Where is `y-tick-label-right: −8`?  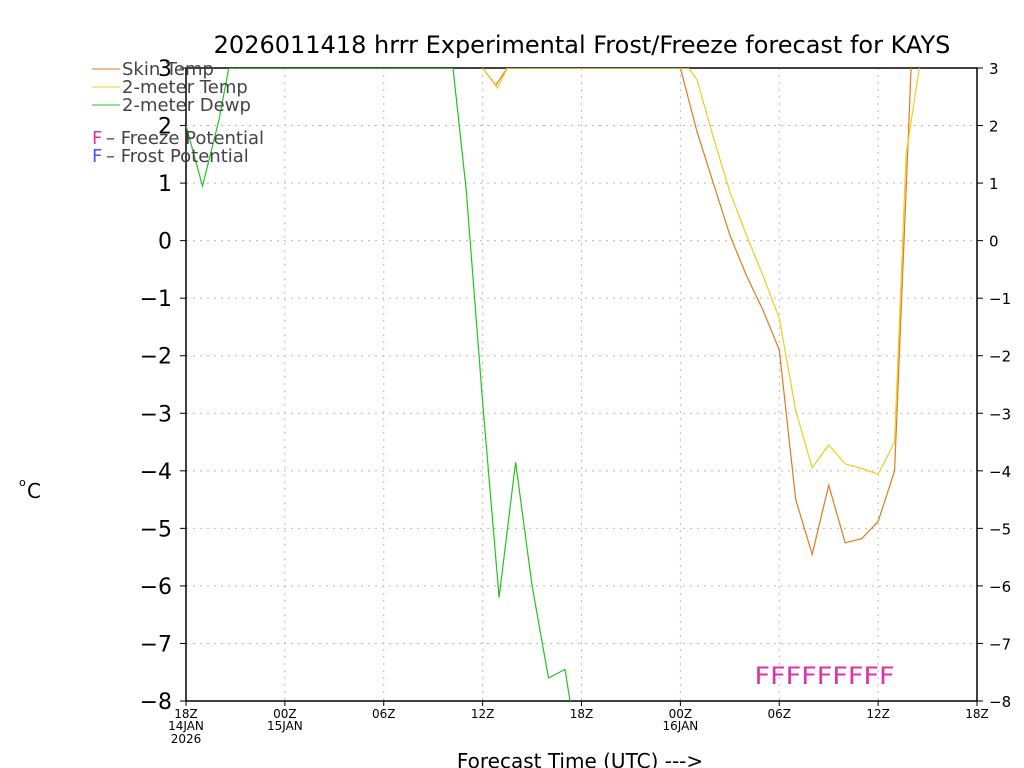
y-tick-label-right: −8 is located at coordinates (1000, 702).